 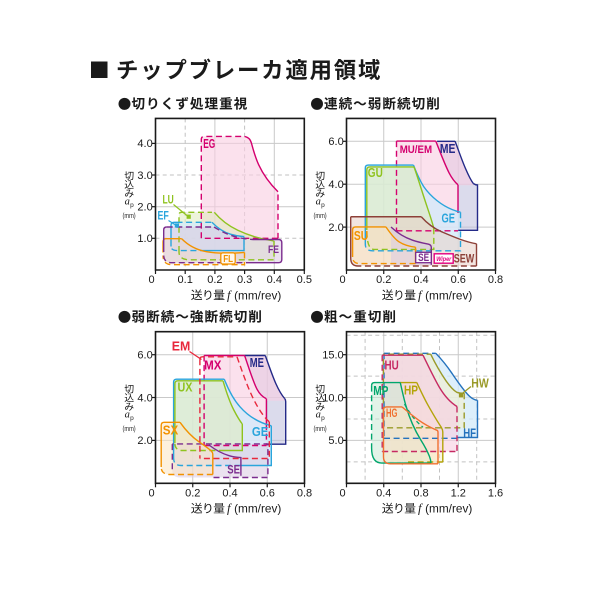 What do you see at coordinates (411, 391) in the screenshot?
I see `svg-text: HP` at bounding box center [411, 391].